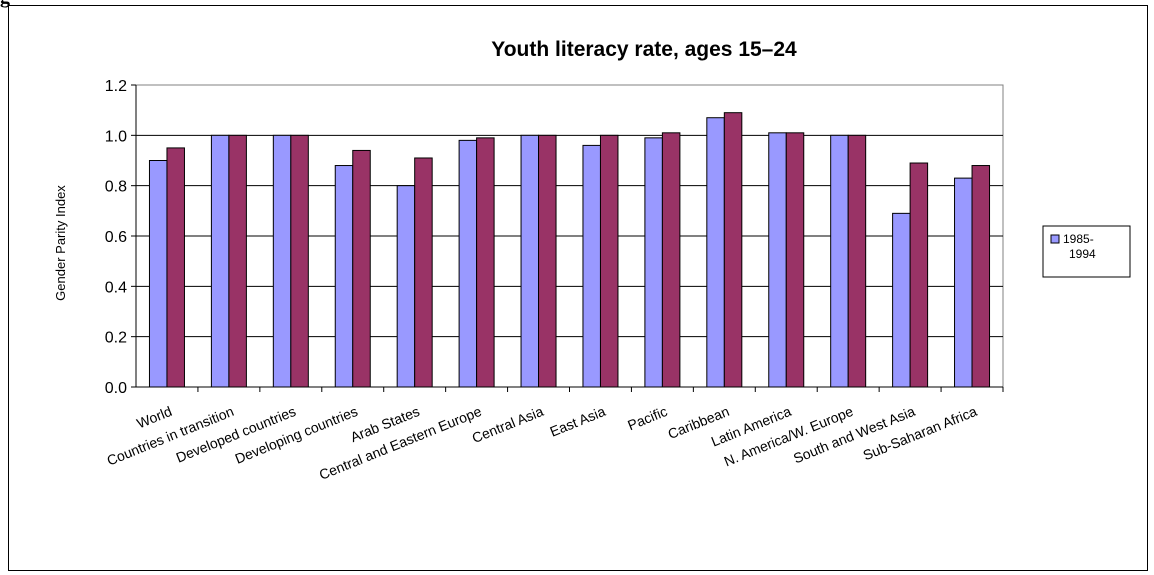 The height and width of the screenshot is (575, 1154). What do you see at coordinates (5, 4) in the screenshot?
I see `page-fragment-text: g` at bounding box center [5, 4].